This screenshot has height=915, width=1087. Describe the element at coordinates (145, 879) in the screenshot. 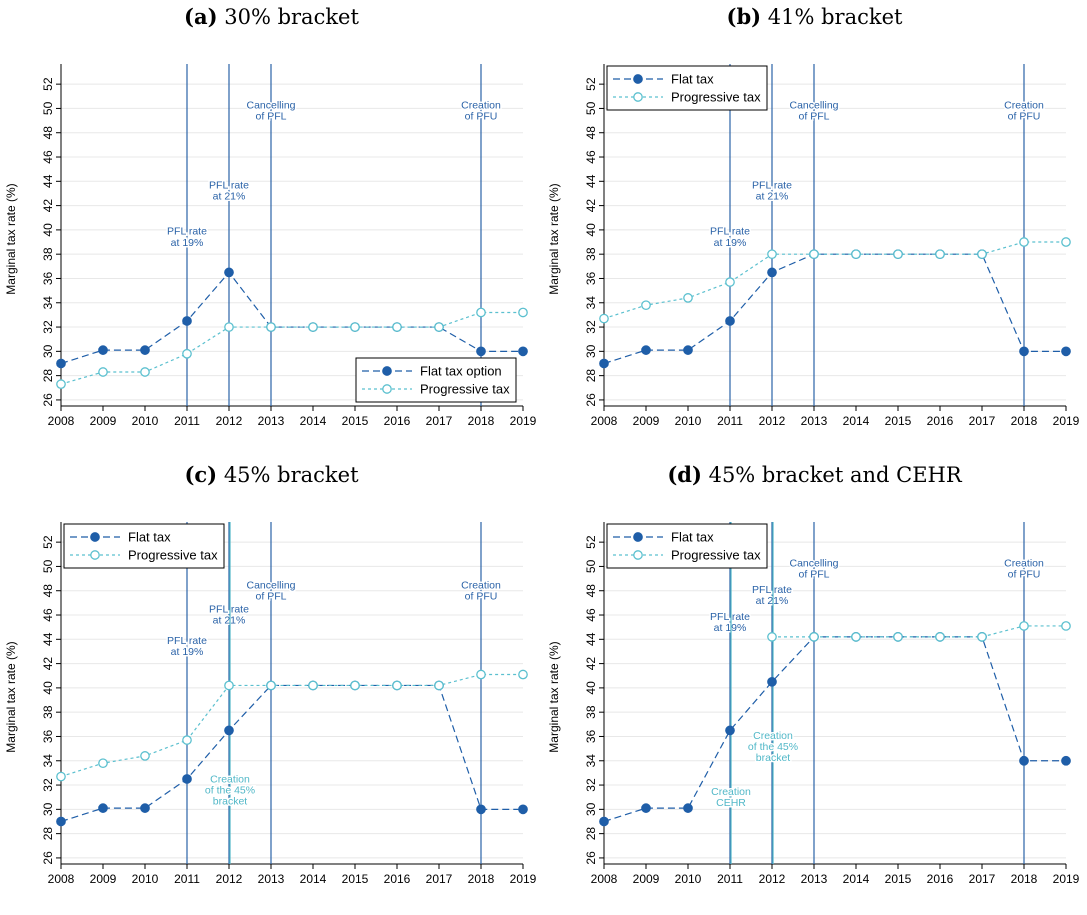

I see `x-tick-label: 2010` at that location.